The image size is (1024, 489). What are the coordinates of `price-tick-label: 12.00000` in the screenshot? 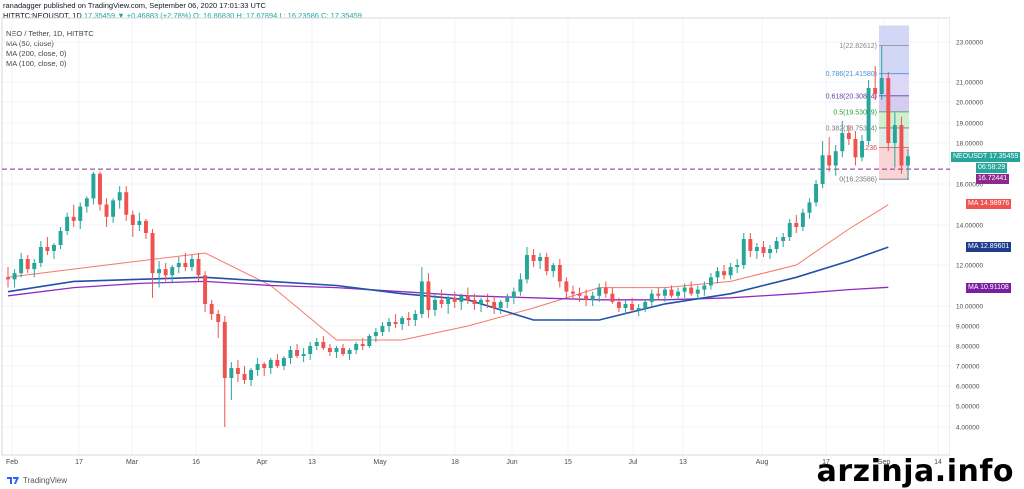 It's located at (969, 266).